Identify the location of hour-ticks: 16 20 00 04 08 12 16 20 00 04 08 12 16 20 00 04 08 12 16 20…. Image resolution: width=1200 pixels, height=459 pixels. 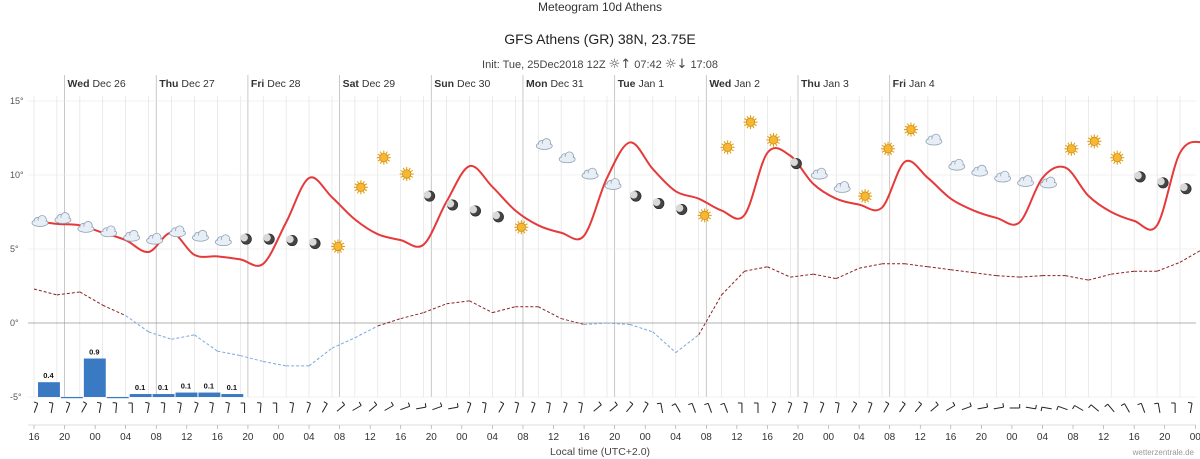
(614, 434).